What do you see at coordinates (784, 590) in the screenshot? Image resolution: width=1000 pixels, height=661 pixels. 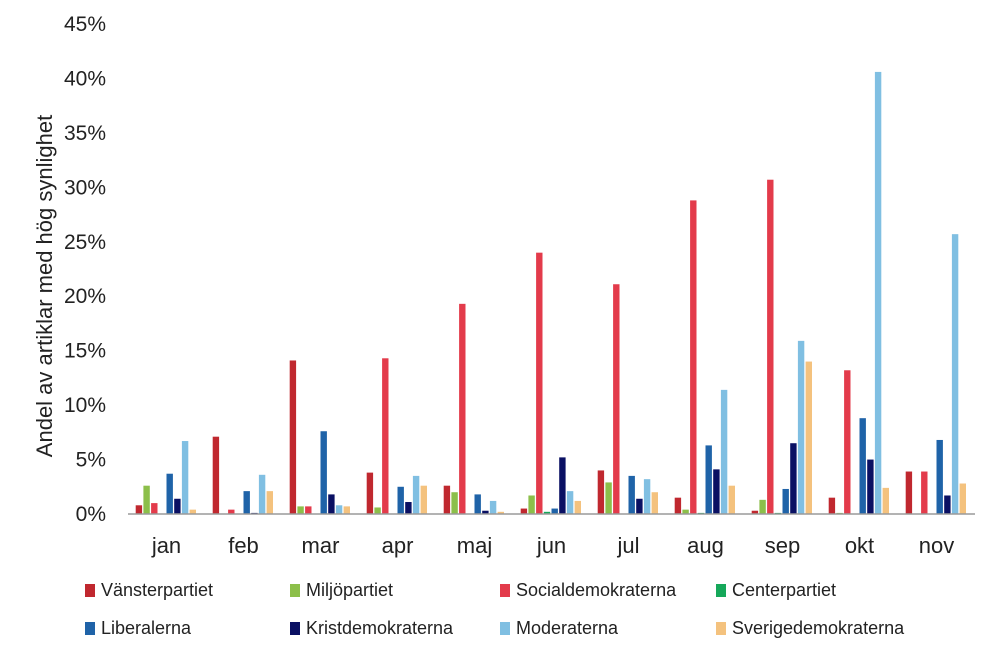 I see `legend-label: Centerpartiet` at bounding box center [784, 590].